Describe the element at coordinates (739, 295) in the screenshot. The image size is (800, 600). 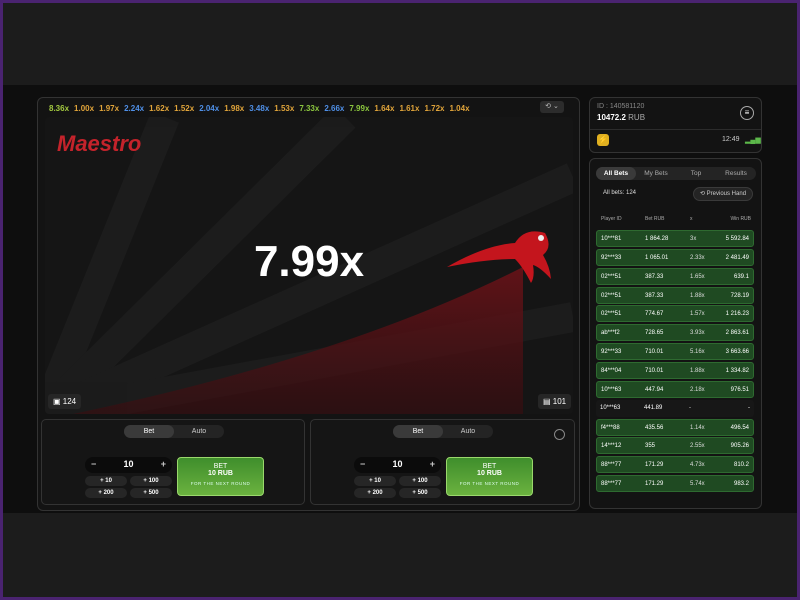
I see `bet-cell: 728.19` at that location.